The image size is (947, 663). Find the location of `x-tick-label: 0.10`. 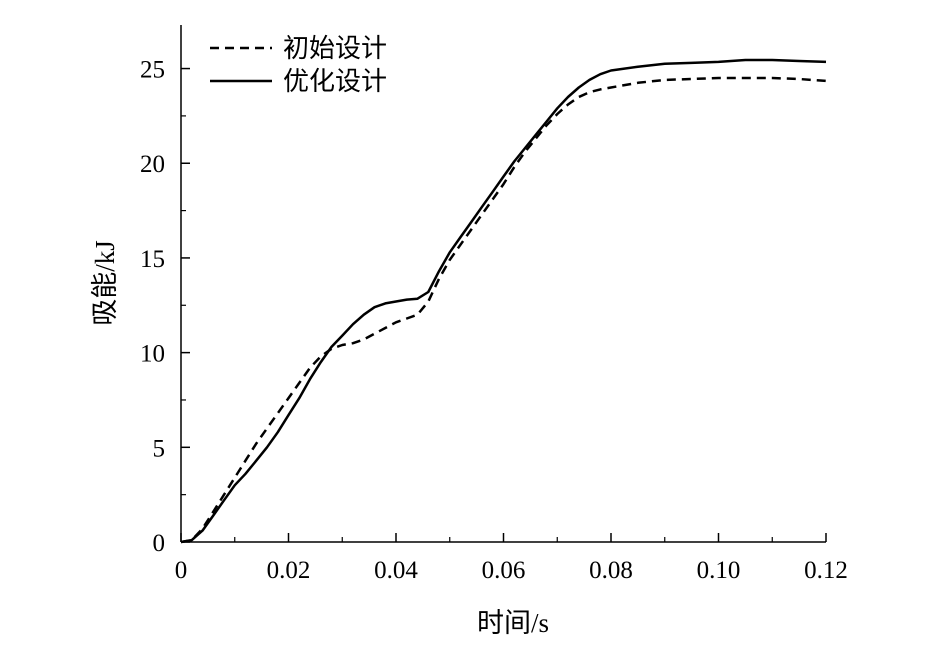

x-tick-label: 0.10 is located at coordinates (719, 570).